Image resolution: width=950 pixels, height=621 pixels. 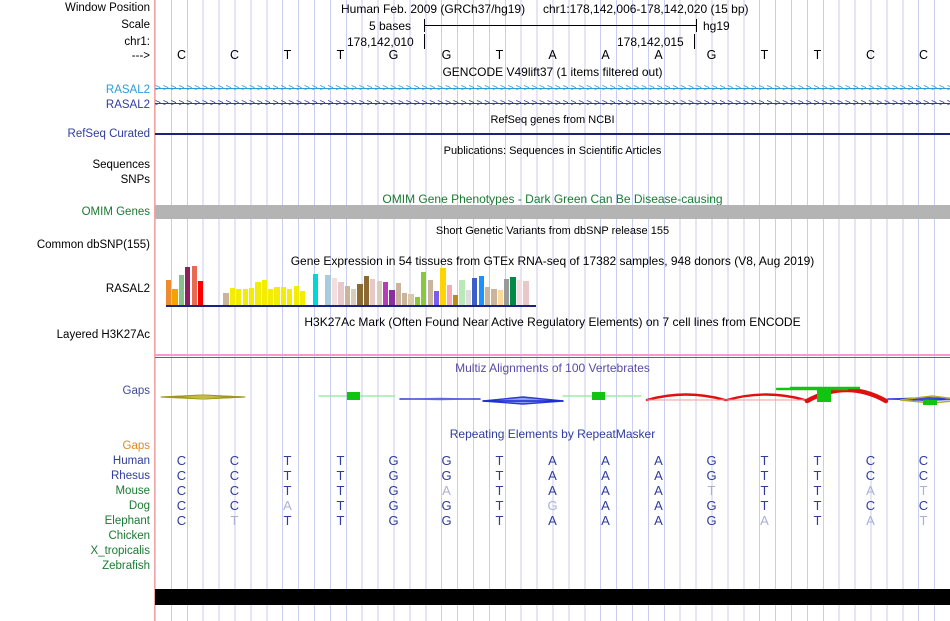 I want to click on sequence-base: T, so click(x=287, y=55).